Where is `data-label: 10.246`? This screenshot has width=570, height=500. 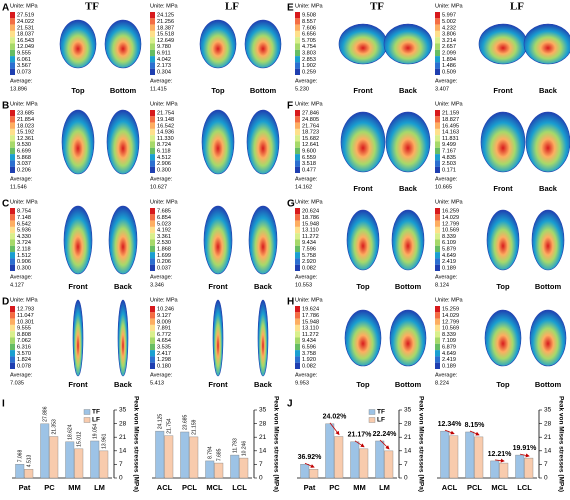 data-label: 10.246 is located at coordinates (244, 449).